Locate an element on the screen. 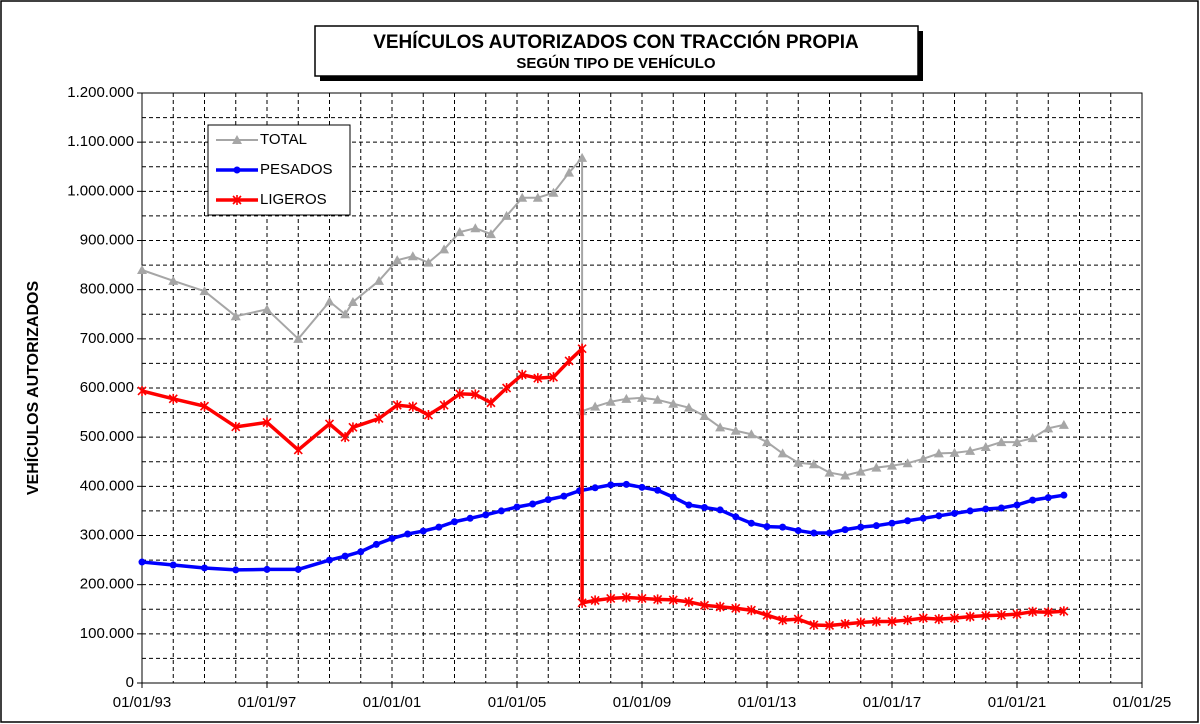 This screenshot has width=1200, height=724. x-tick-label: 01/01/25 is located at coordinates (1142, 702).